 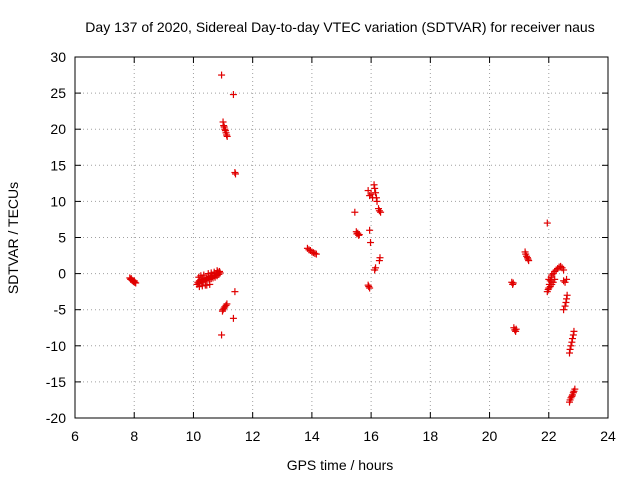 I want to click on x-tick-label: 14, so click(x=312, y=436).